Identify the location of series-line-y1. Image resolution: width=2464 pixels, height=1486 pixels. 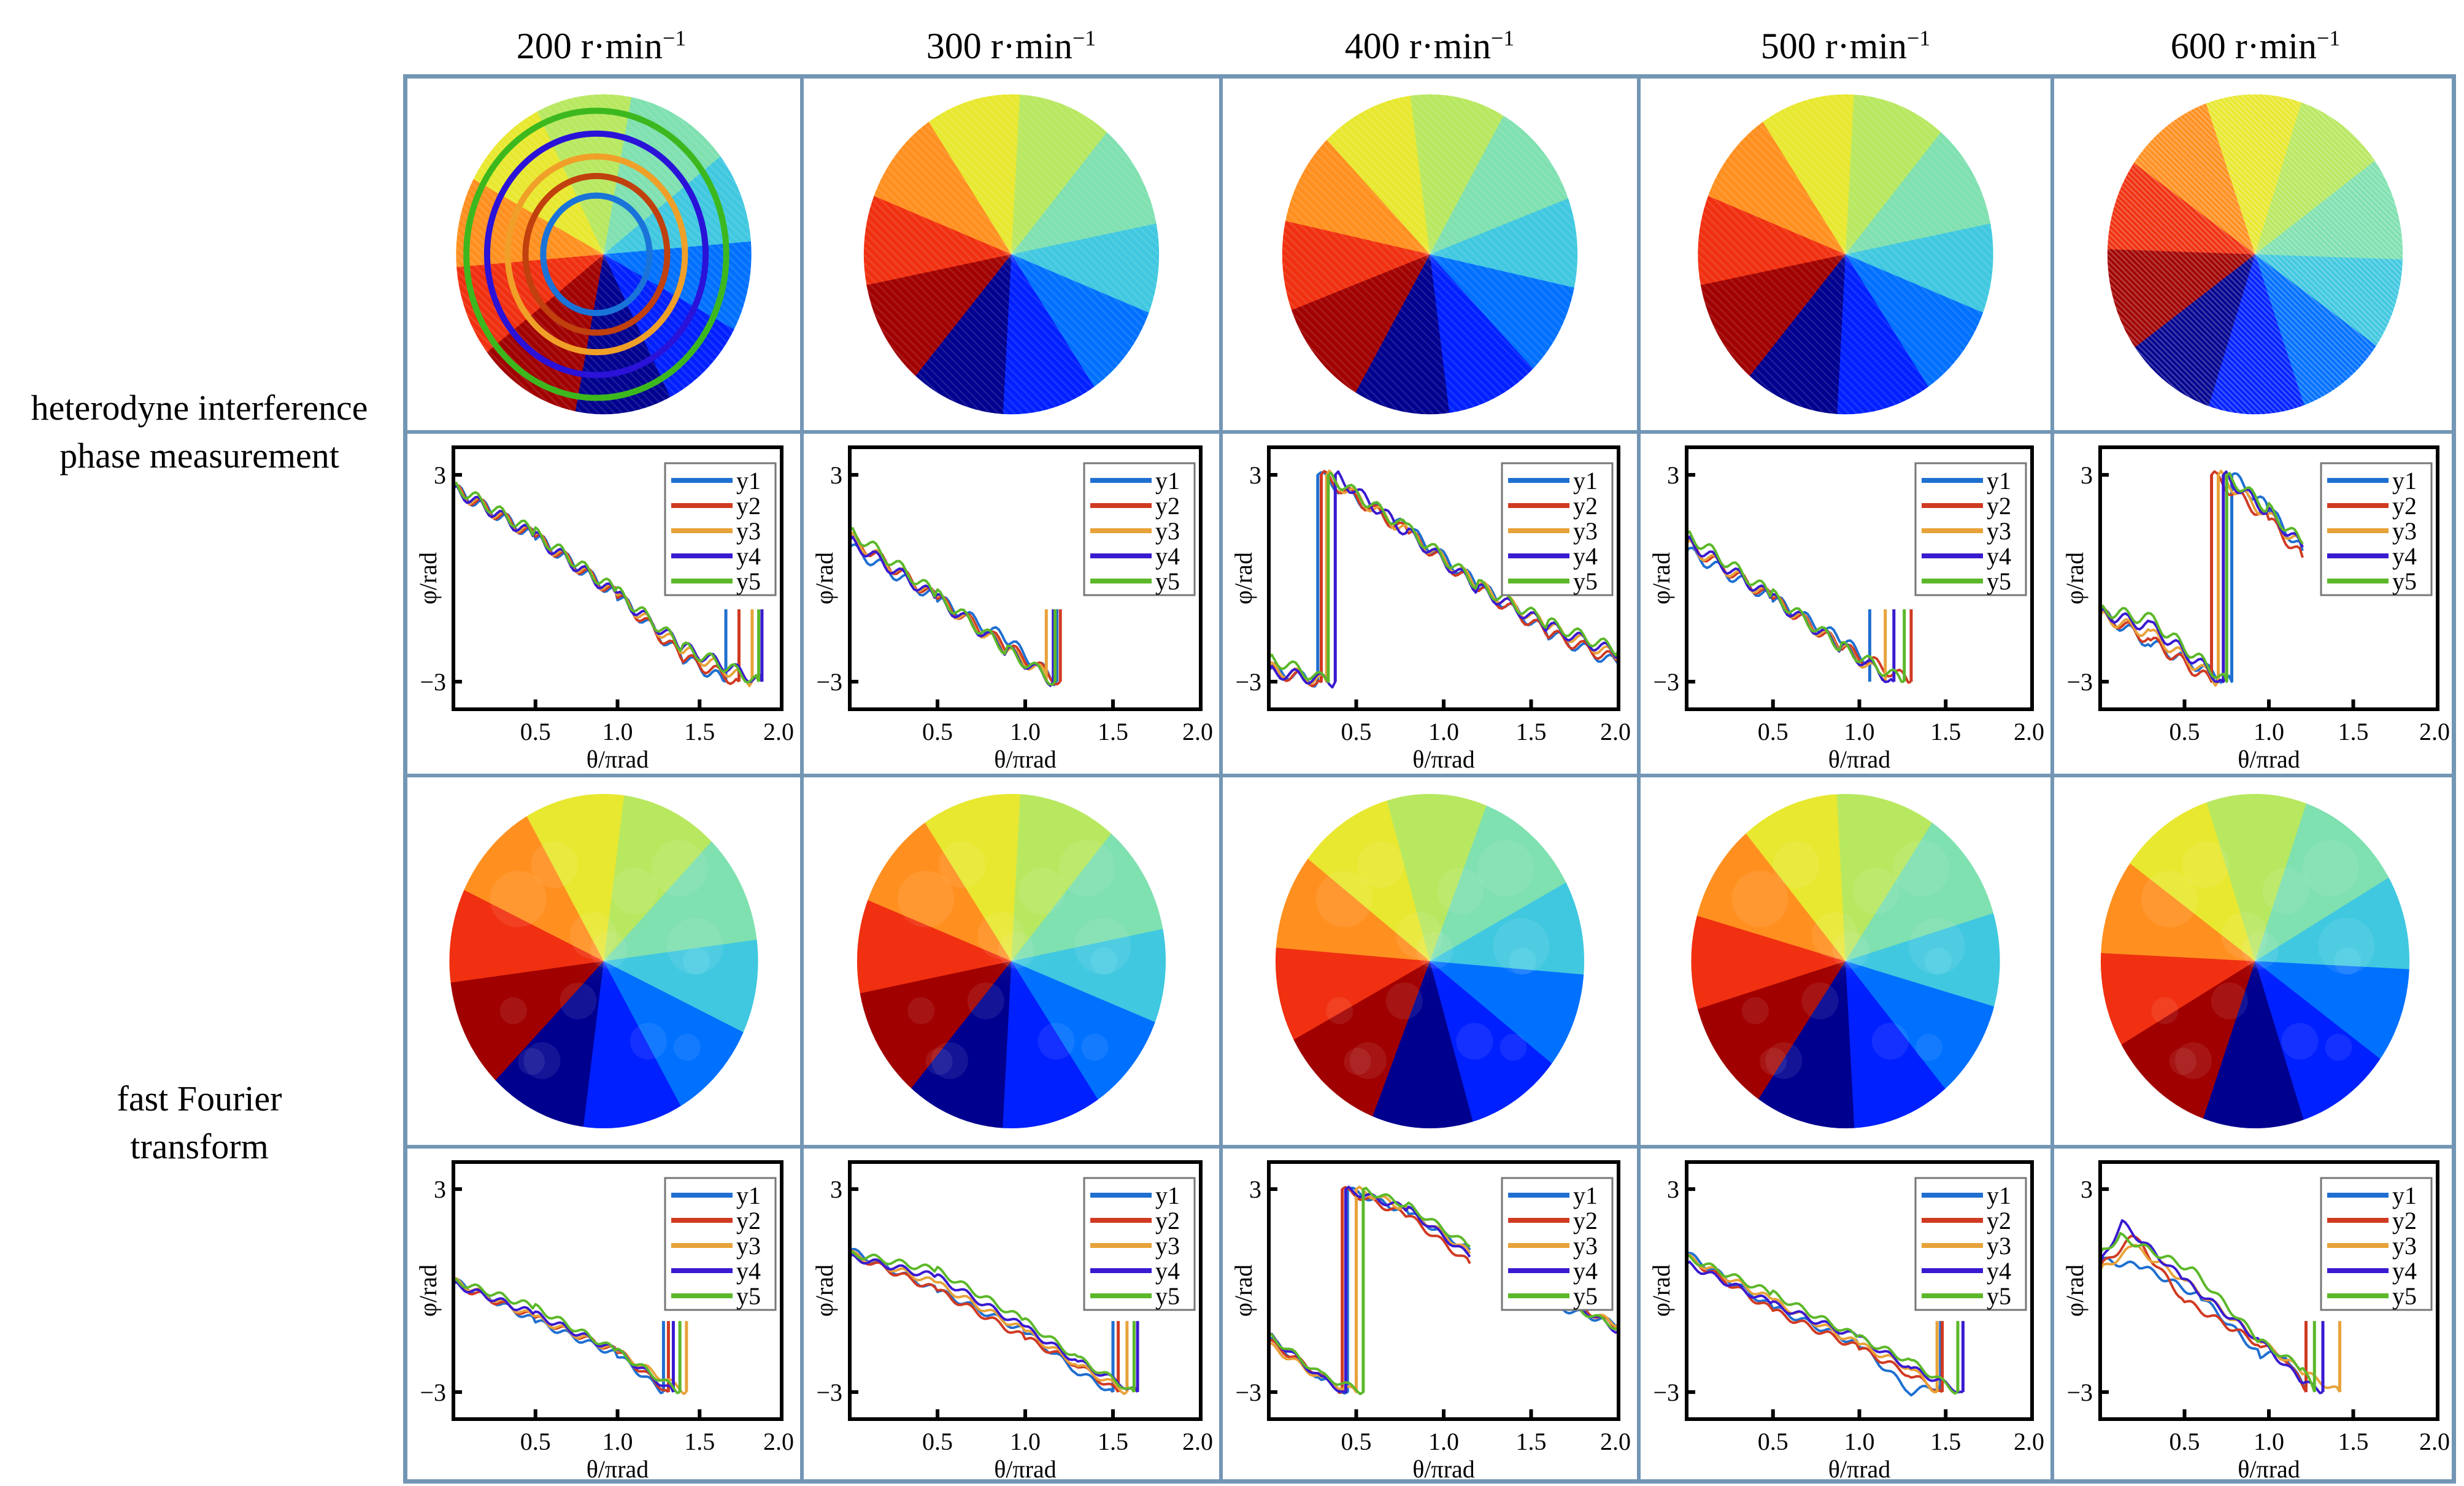
(982, 1320).